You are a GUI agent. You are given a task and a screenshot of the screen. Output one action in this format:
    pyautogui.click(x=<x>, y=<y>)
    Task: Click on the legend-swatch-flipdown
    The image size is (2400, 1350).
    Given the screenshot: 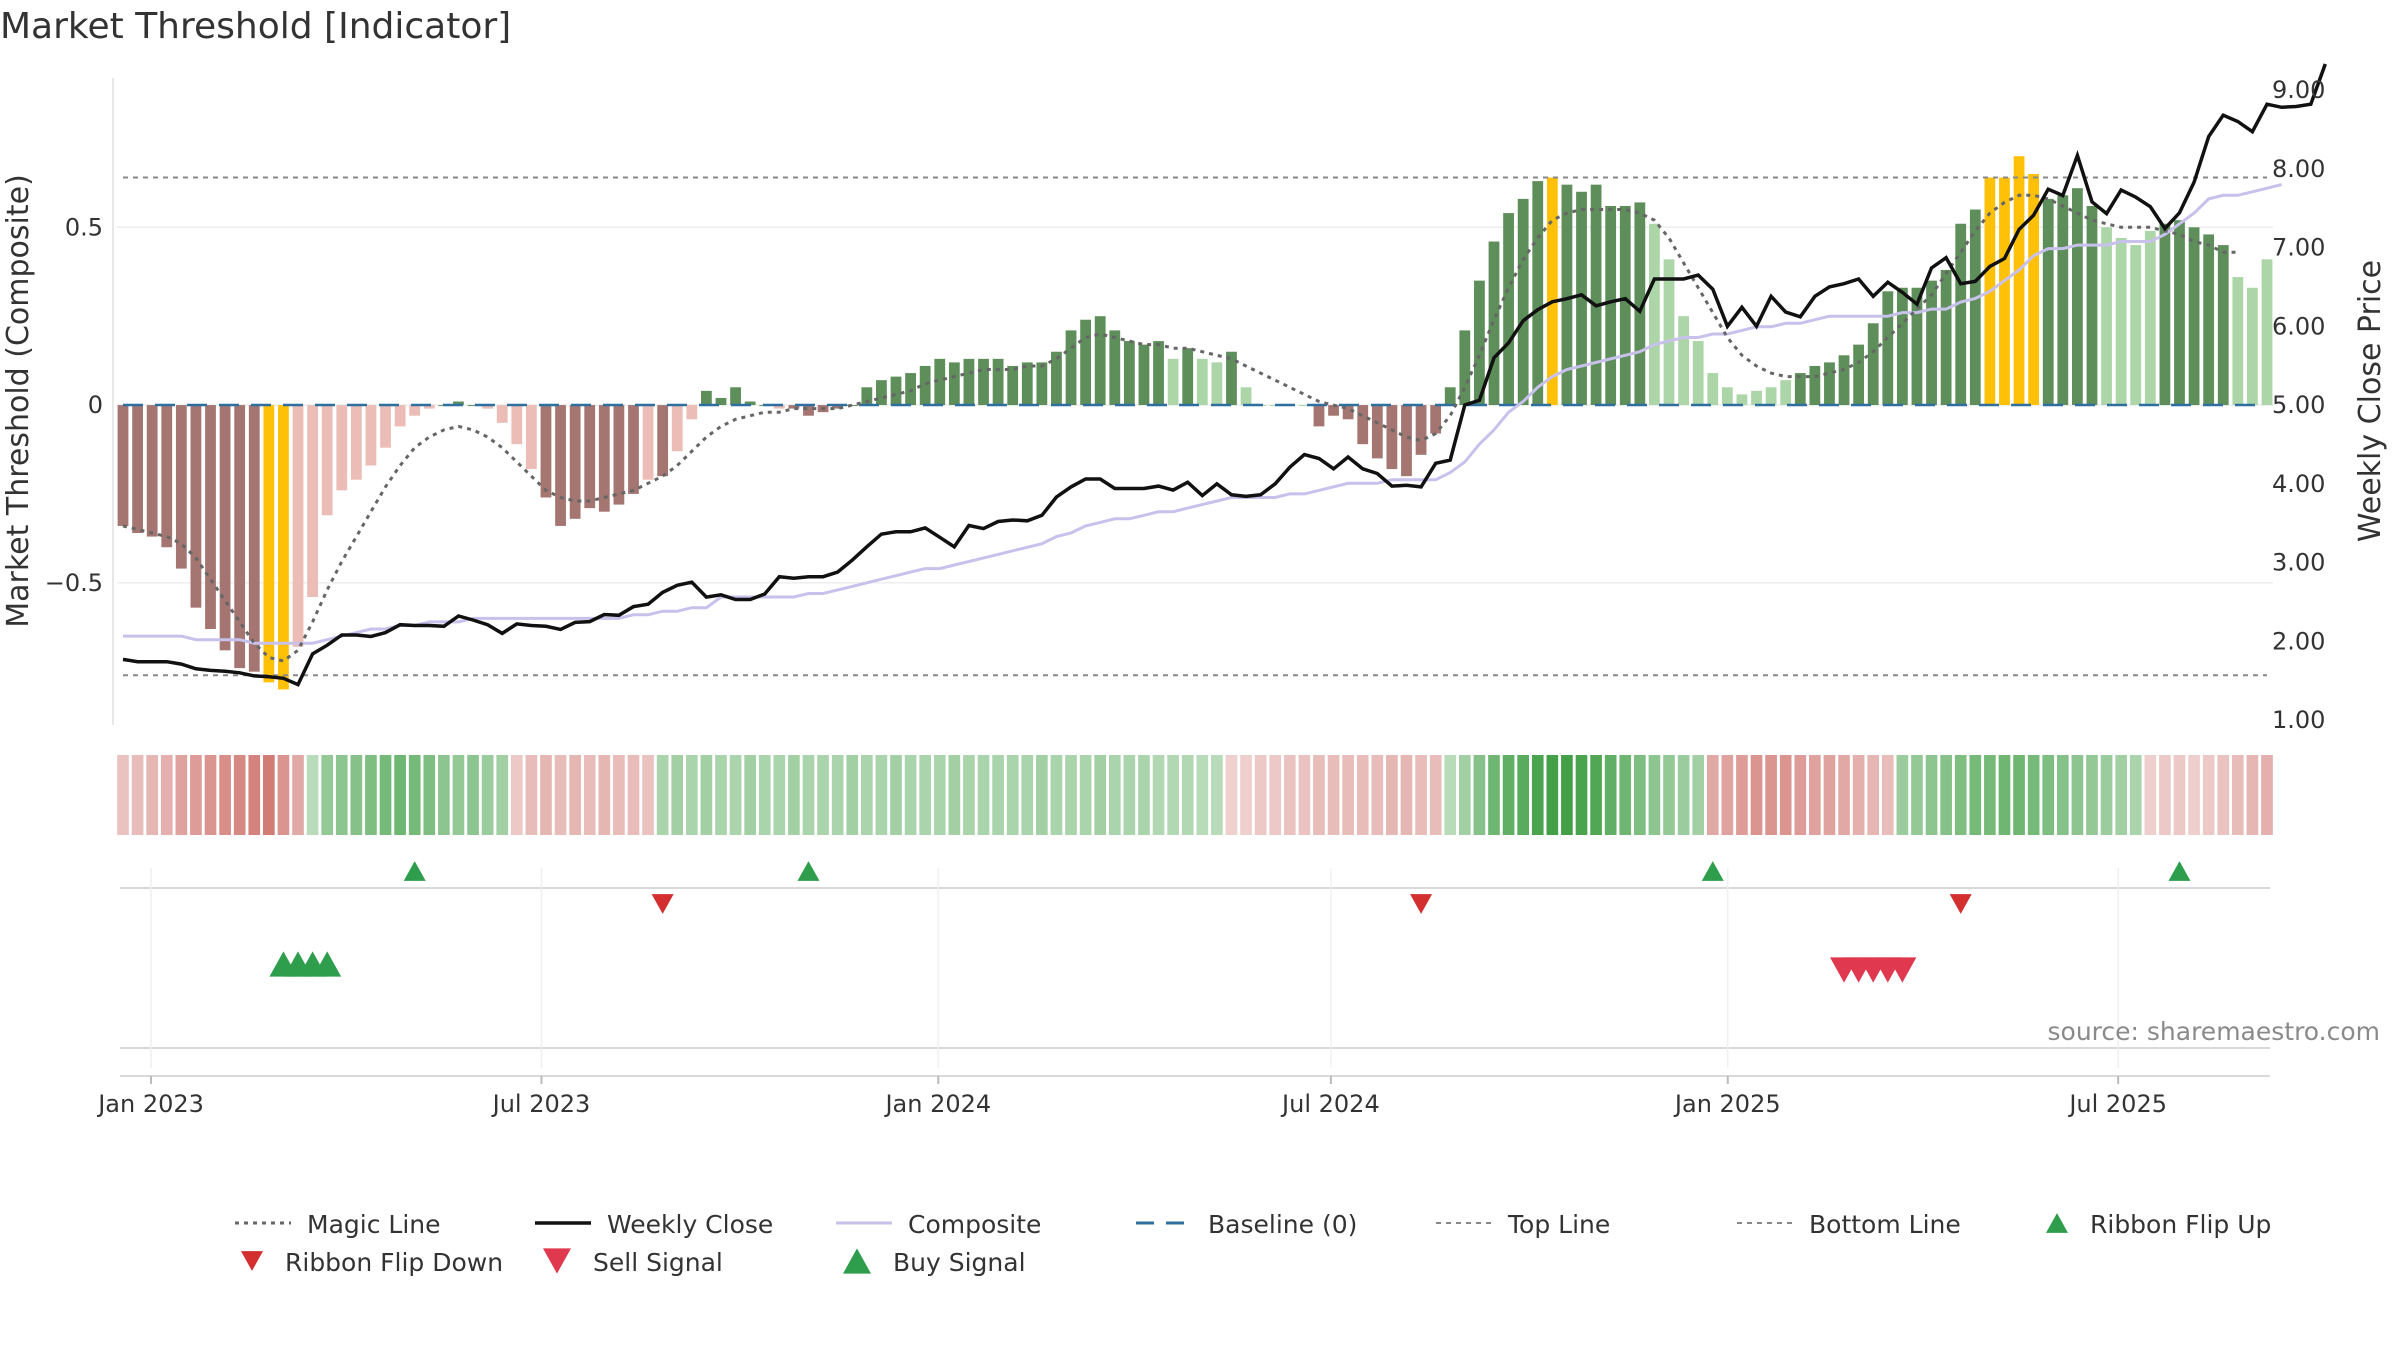 What is the action you would take?
    pyautogui.click(x=252, y=1261)
    